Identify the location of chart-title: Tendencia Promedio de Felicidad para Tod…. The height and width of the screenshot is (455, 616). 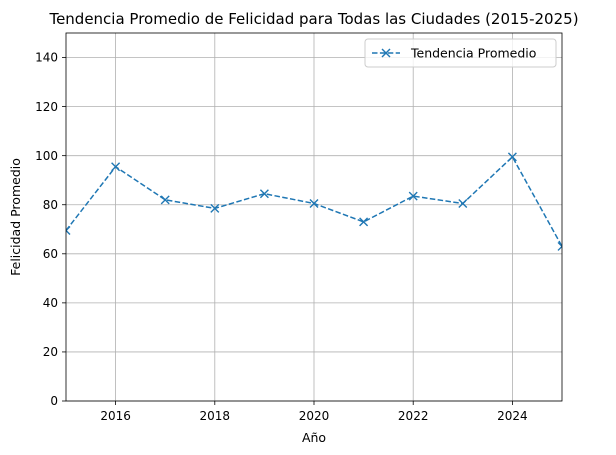
(313, 19).